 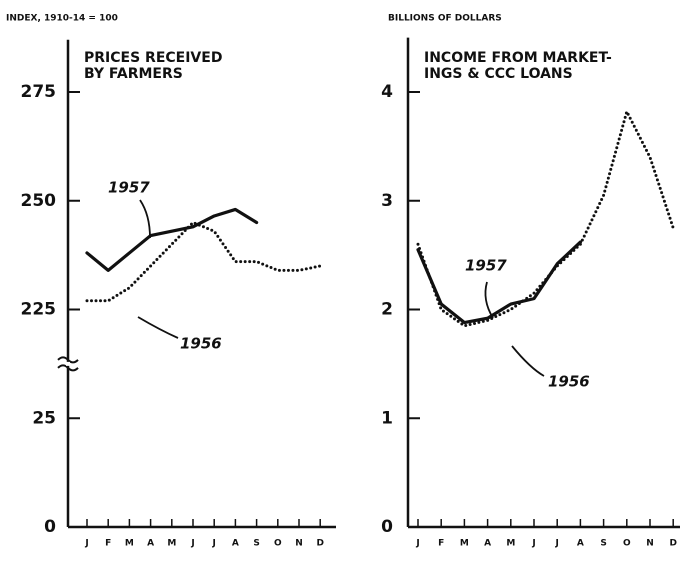 What do you see at coordinates (387, 310) in the screenshot?
I see `y-tick-label: 2` at bounding box center [387, 310].